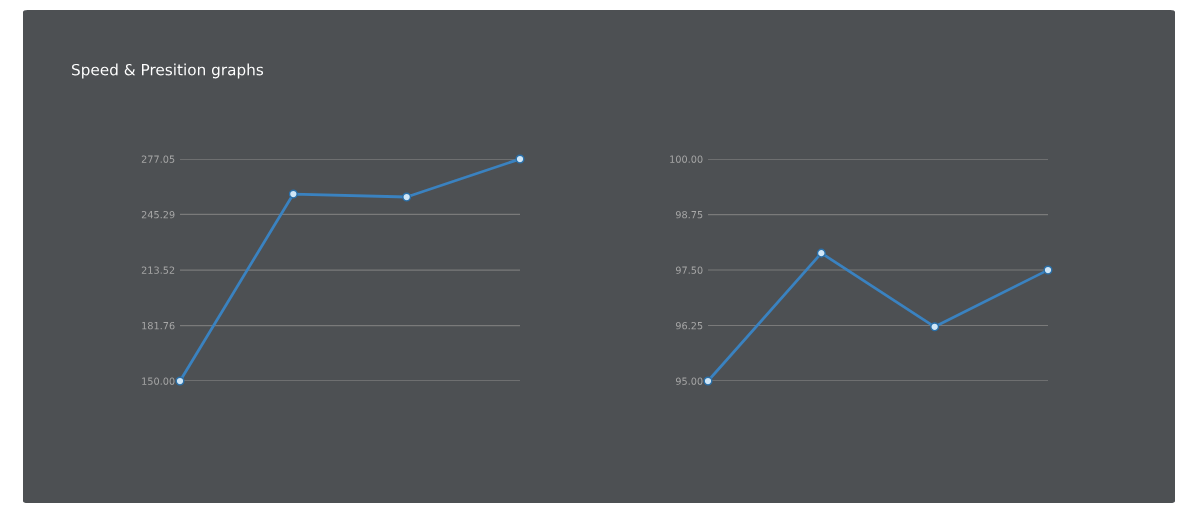 The width and height of the screenshot is (1195, 514). Describe the element at coordinates (689, 214) in the screenshot. I see `y-tick-label: 98.75` at that location.